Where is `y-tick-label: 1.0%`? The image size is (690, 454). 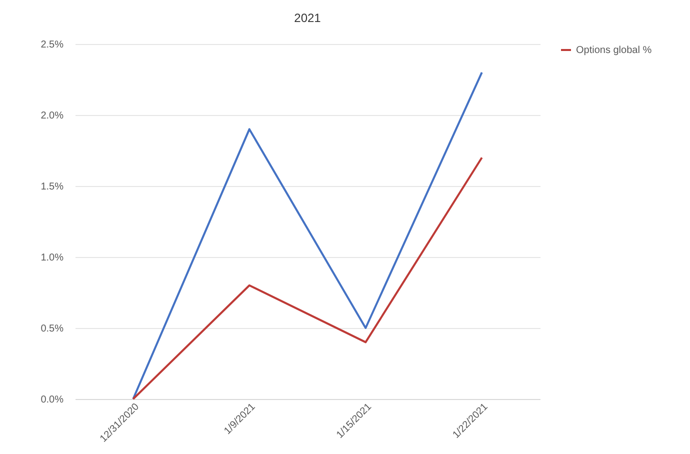
y-tick-label: 1.0% is located at coordinates (52, 258).